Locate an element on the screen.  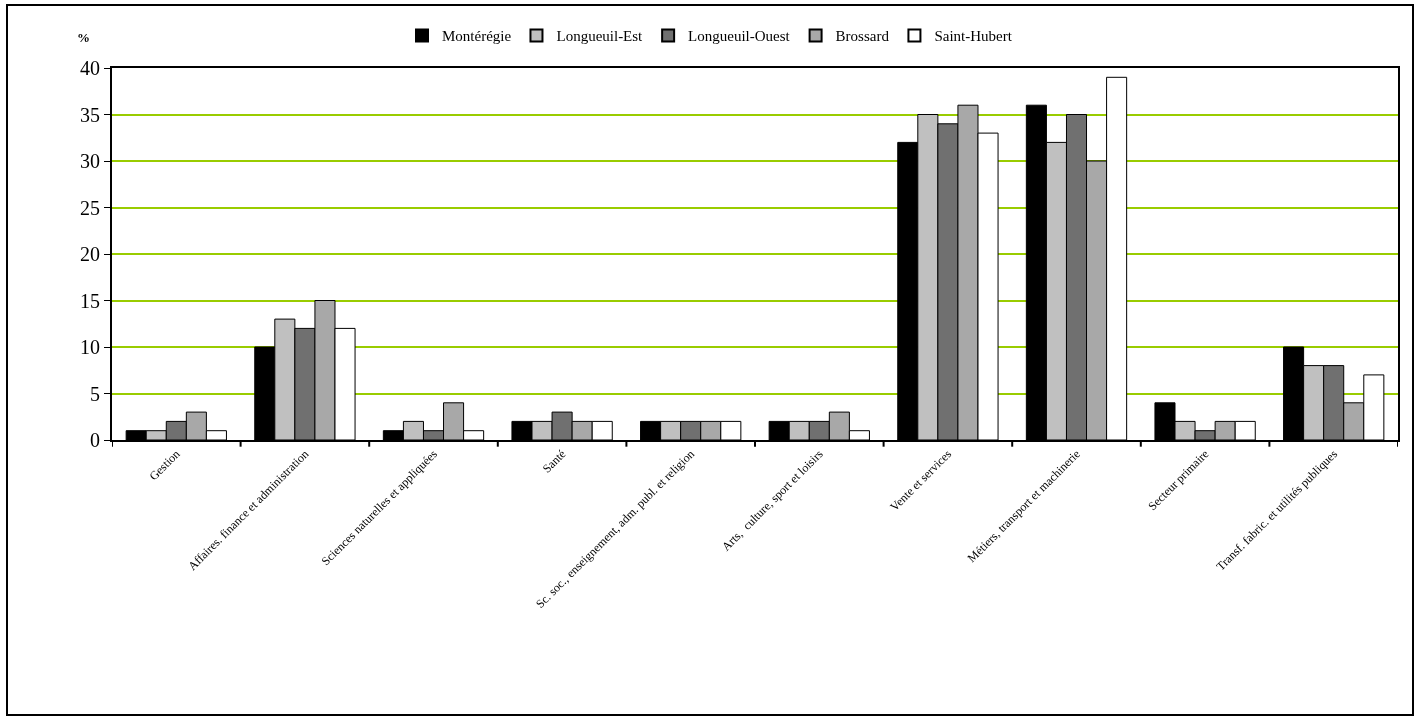
y-axis-title: % is located at coordinates (83, 37).